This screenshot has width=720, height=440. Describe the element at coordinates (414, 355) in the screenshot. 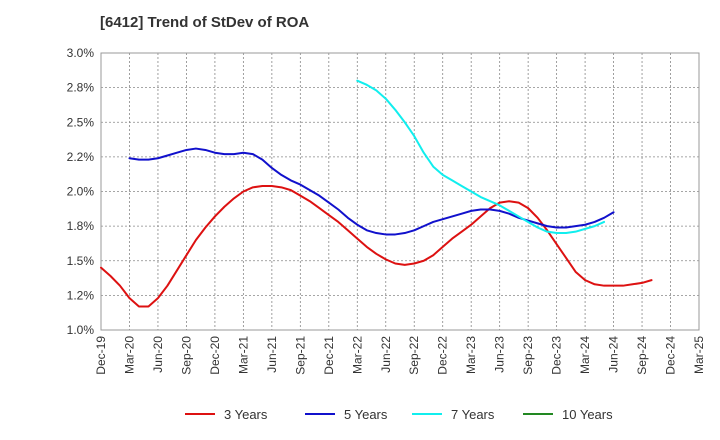

I see `x-tick-label: Sep-22` at that location.